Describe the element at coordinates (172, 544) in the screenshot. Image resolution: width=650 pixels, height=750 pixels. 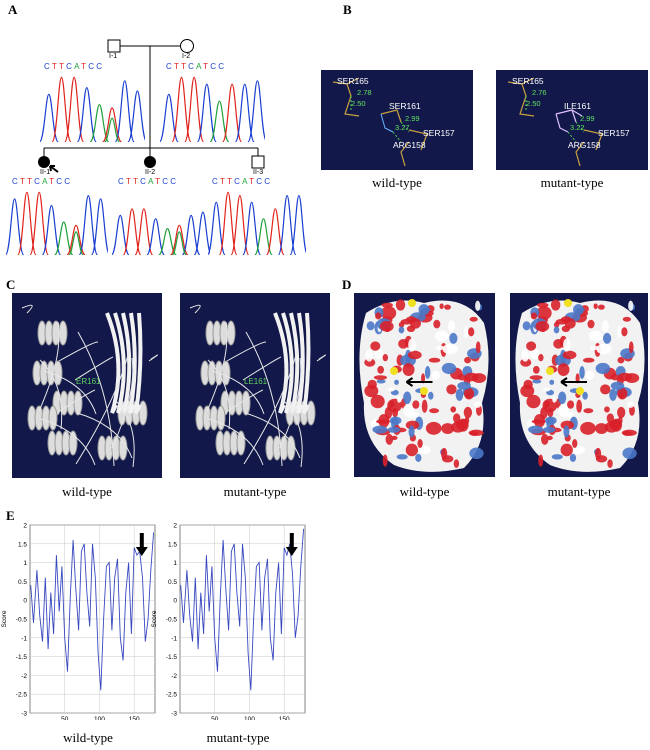
I see `y-tick-label: 1.5` at that location.